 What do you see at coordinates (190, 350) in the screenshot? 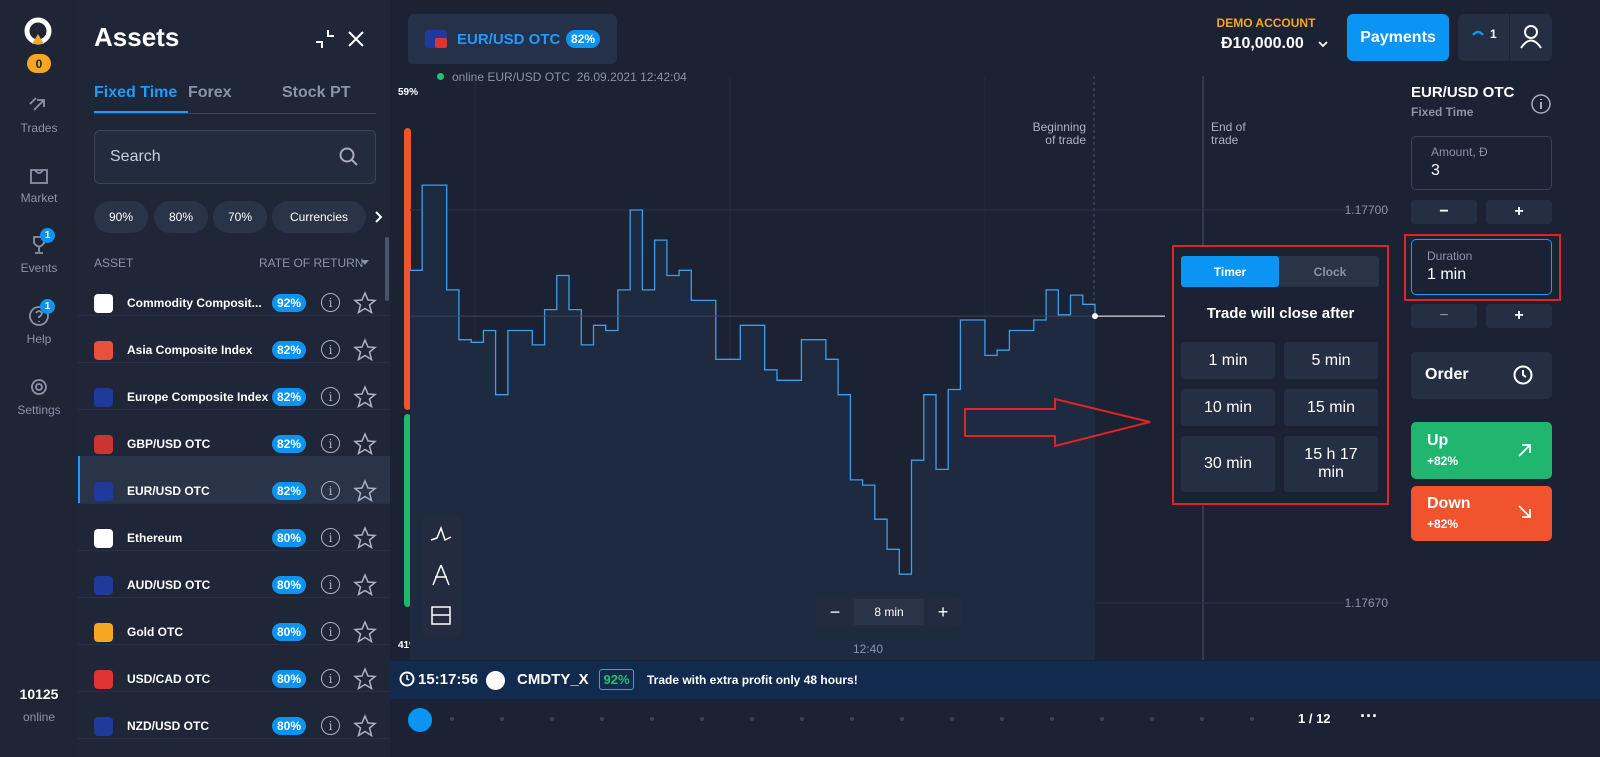
I see `asset-name: Asia Composite Index` at bounding box center [190, 350].